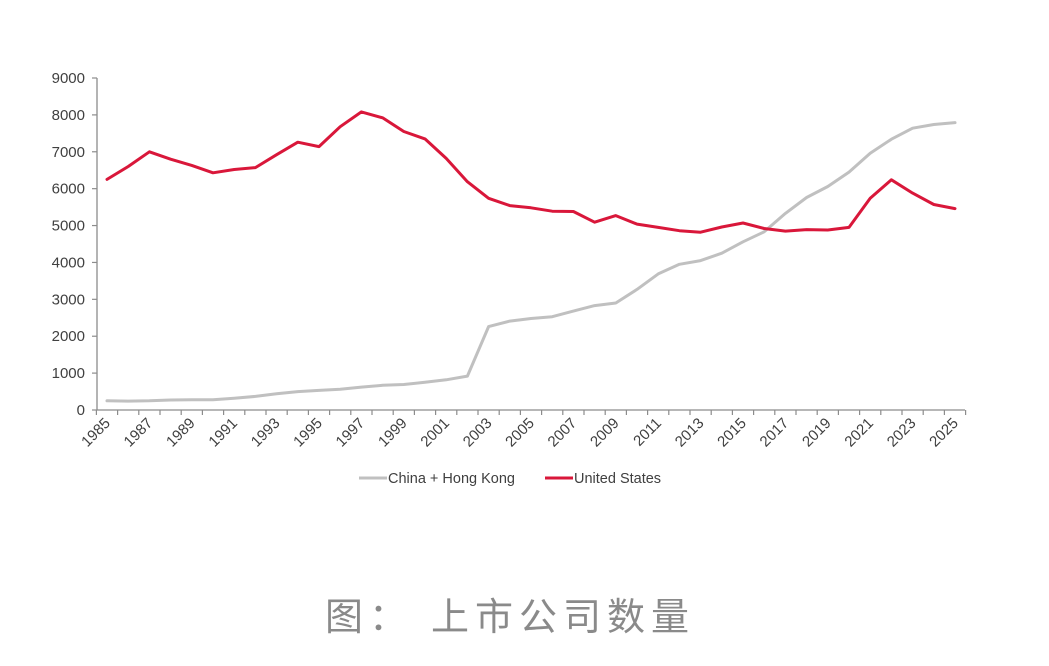 This screenshot has height=666, width=1049. I want to click on legend: China + Hong Kong United States, so click(510, 479).